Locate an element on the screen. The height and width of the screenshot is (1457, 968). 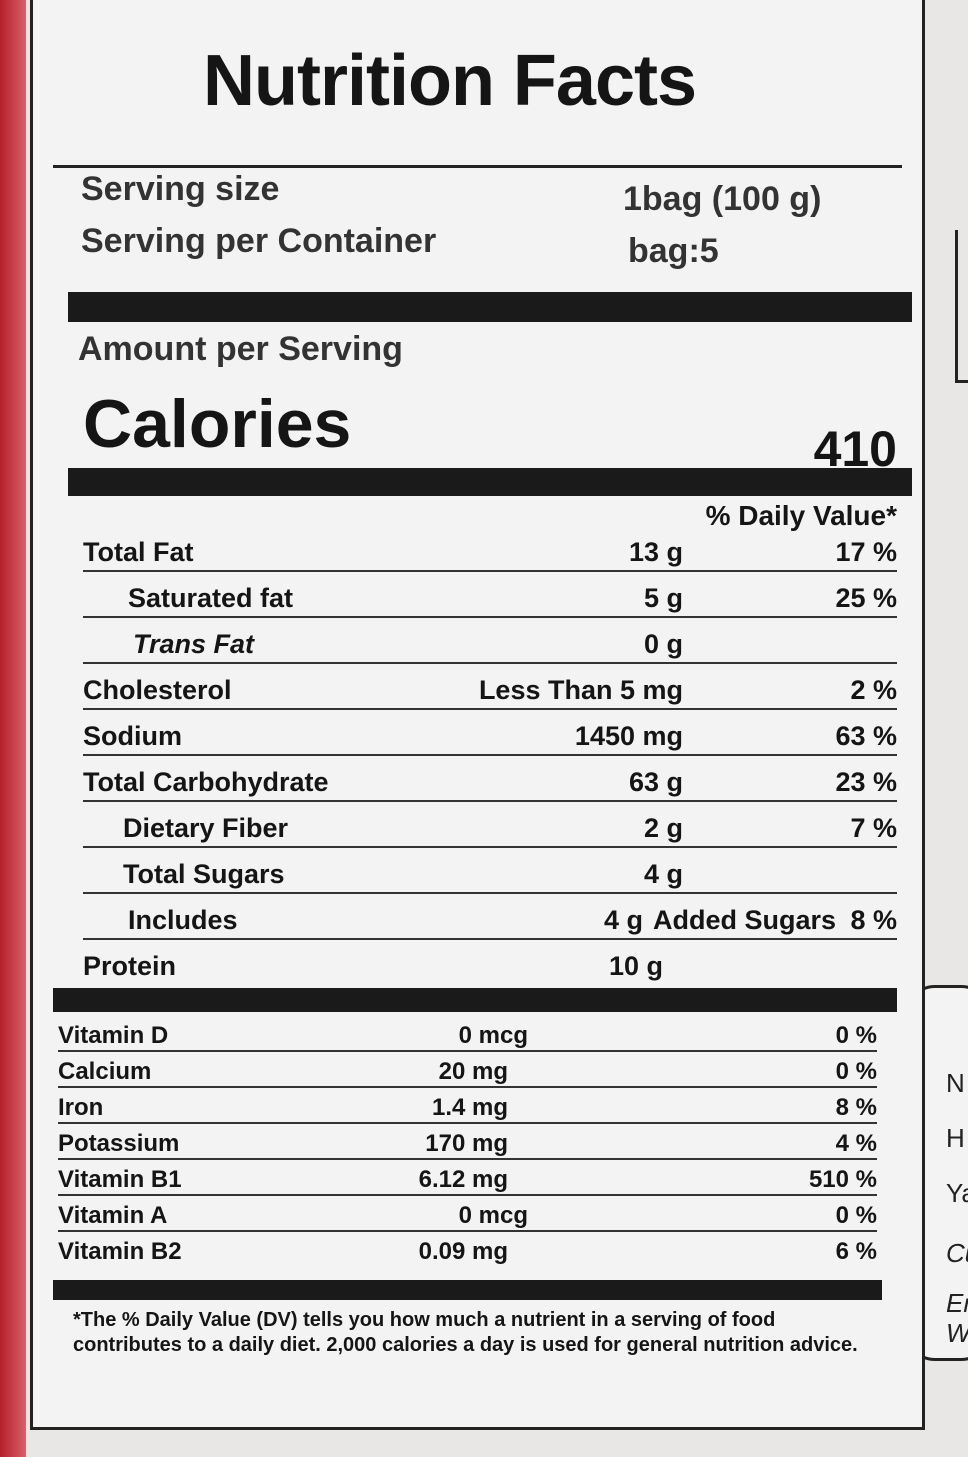
nutrient-row: Saturated fat 5 g 25 % is located at coordinates (490, 594).